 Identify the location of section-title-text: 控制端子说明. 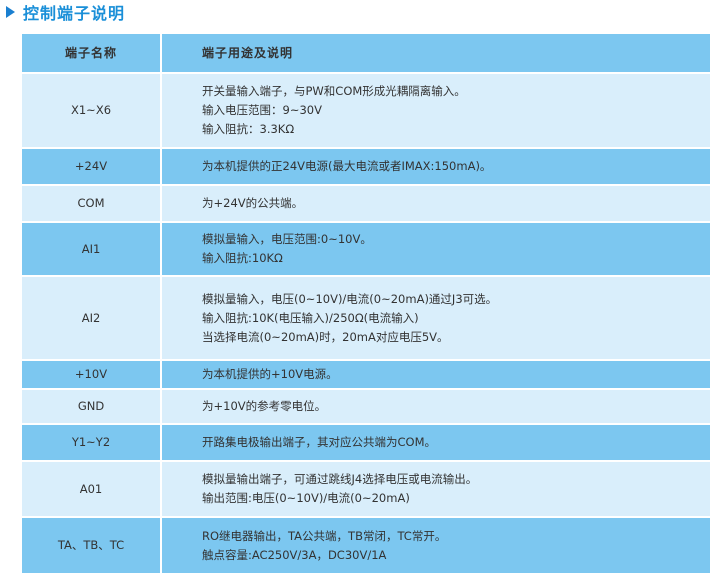
(74, 13).